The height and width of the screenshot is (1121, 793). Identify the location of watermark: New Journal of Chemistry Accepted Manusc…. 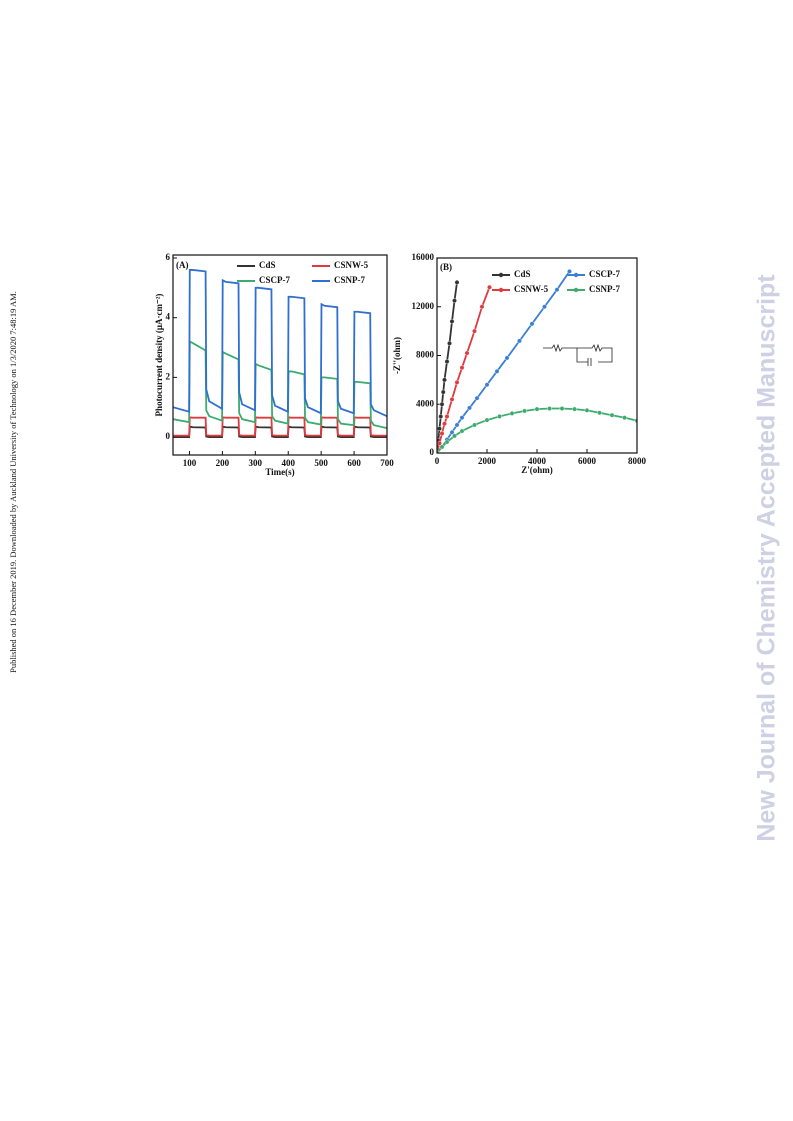
(767, 558).